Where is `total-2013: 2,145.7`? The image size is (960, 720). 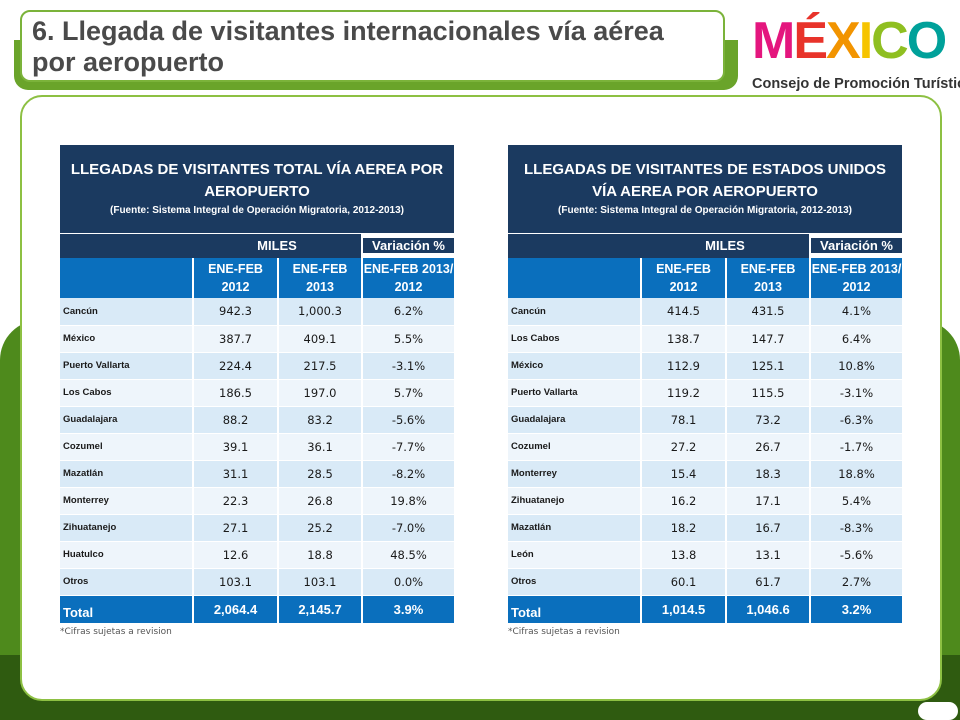
total-2013: 2,145.7 is located at coordinates (319, 609).